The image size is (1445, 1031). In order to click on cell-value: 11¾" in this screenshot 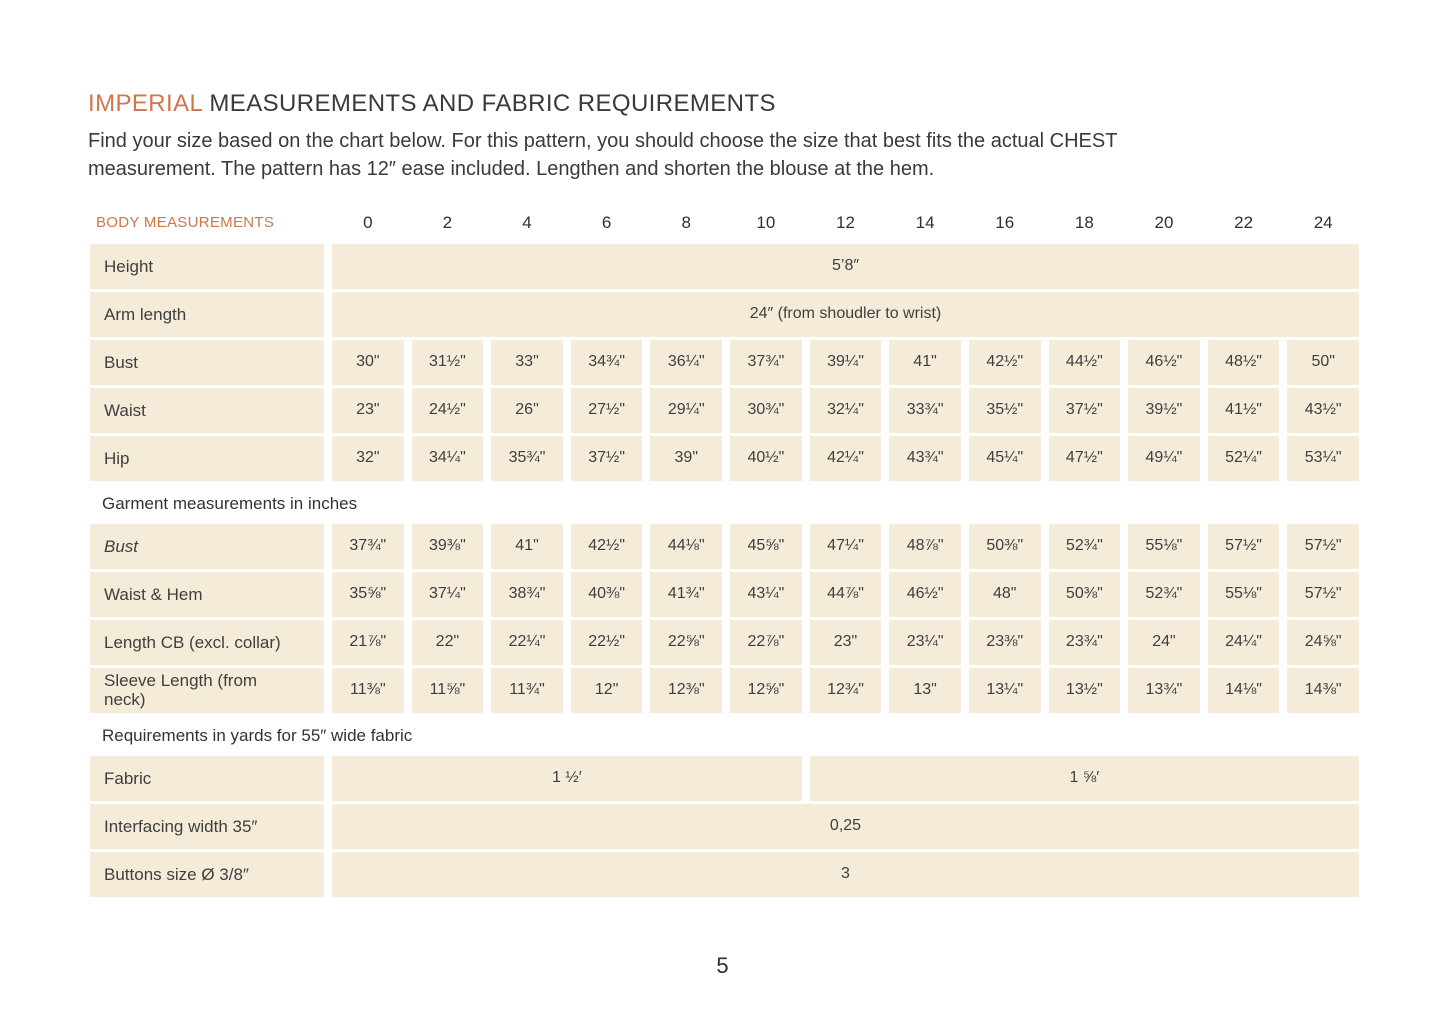, I will do `click(527, 690)`.